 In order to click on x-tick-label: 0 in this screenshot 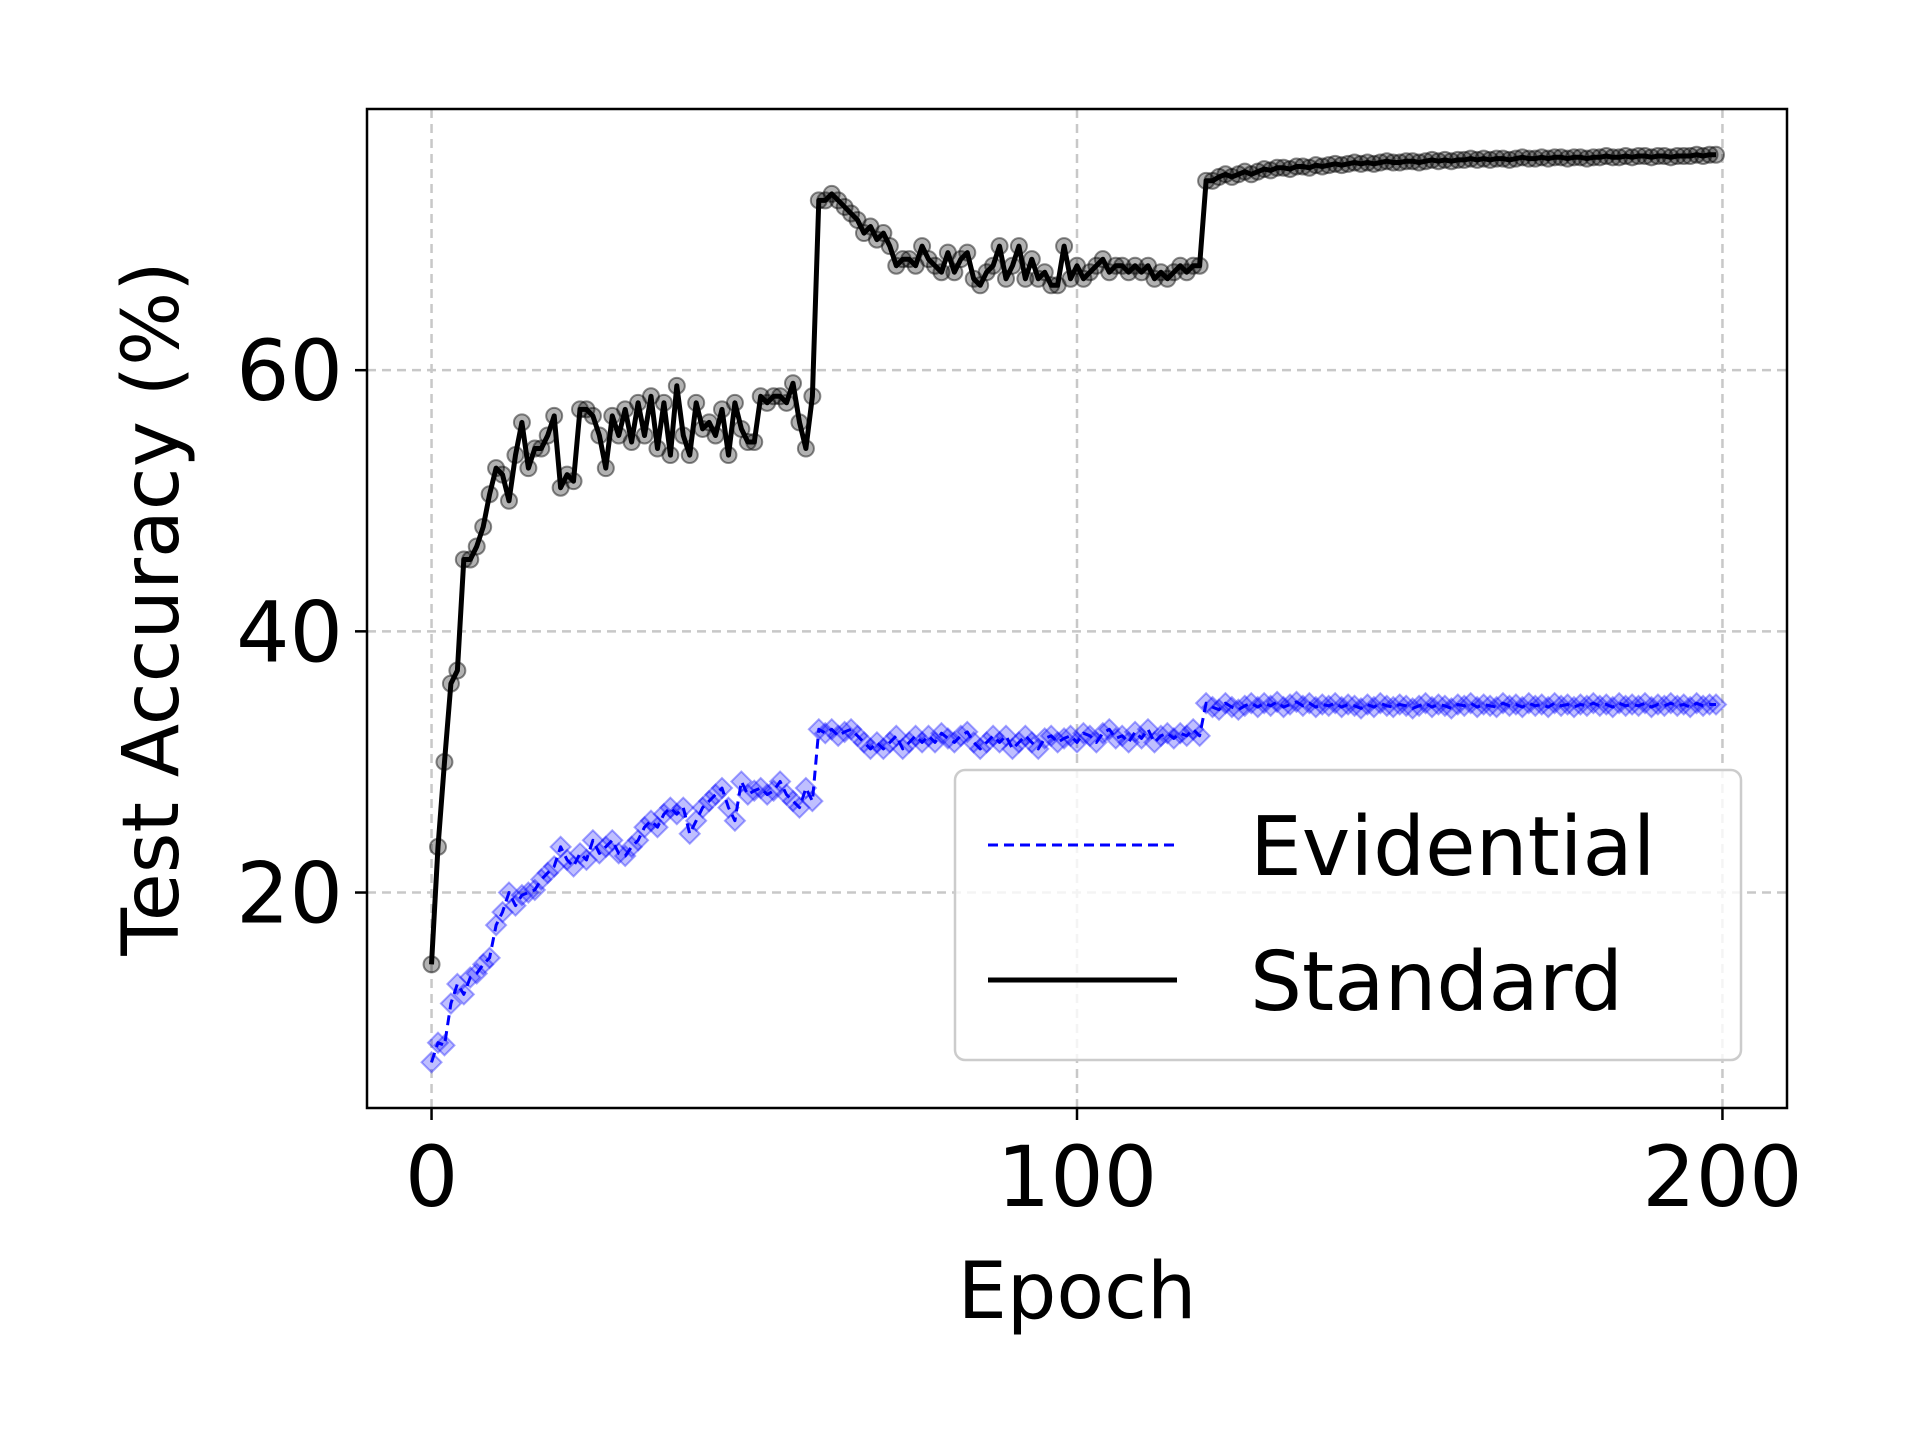, I will do `click(431, 1177)`.